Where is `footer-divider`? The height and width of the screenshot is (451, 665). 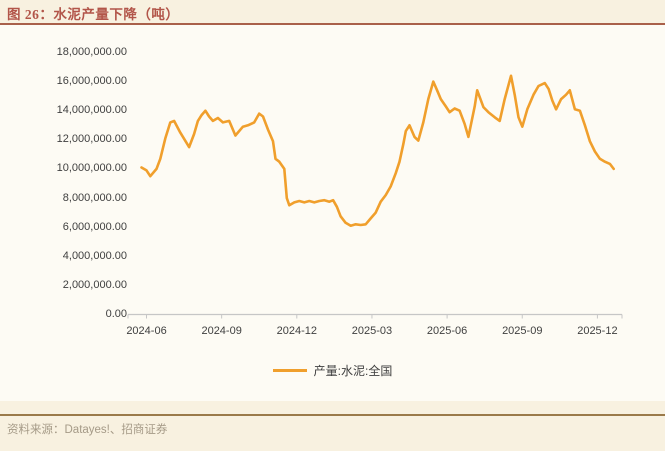
footer-divider is located at coordinates (332, 415).